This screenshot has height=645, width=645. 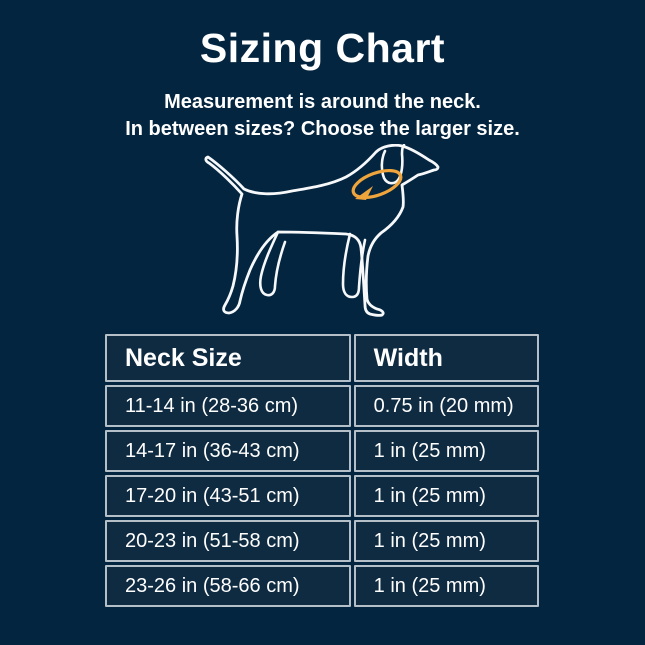 I want to click on subtitle-line-1: Measurement is around the neck., so click(x=322, y=102).